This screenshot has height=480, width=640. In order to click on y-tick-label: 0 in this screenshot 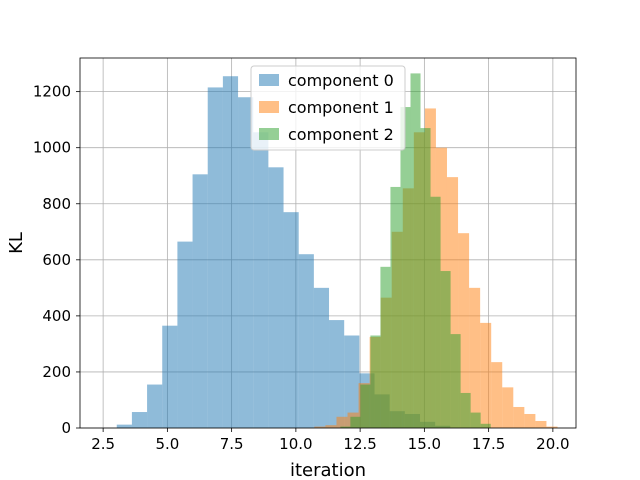, I will do `click(66, 428)`.